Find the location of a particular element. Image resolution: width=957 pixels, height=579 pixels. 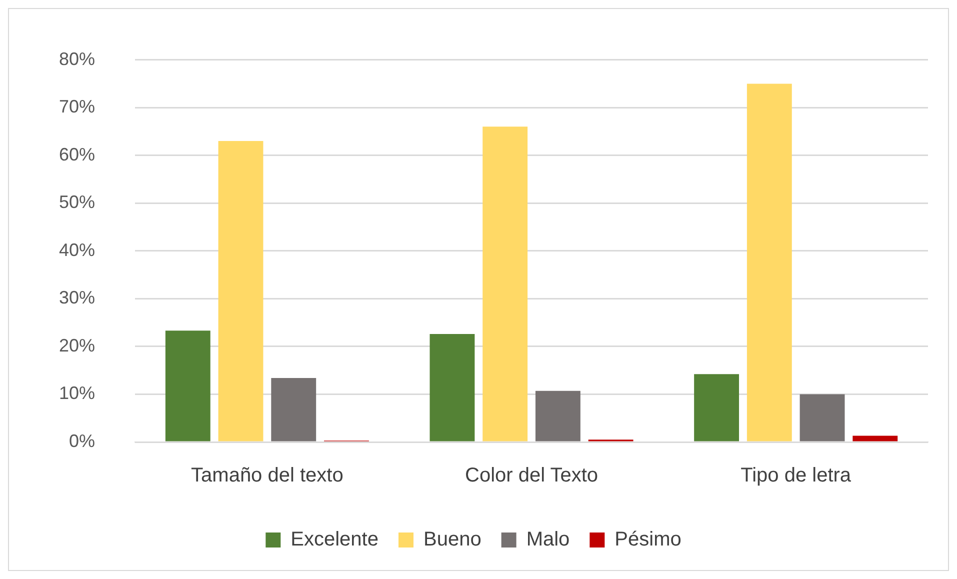

y-tick-label: 30% is located at coordinates (77, 298).